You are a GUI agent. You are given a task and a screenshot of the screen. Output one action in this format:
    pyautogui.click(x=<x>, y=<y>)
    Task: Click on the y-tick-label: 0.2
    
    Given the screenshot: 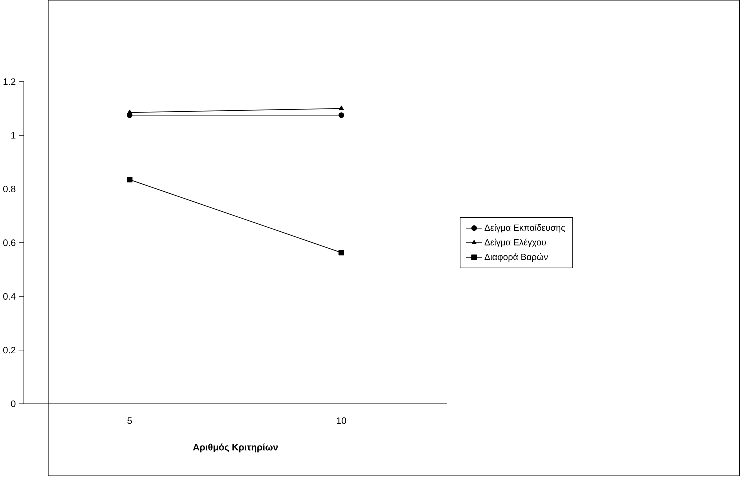 What is the action you would take?
    pyautogui.click(x=9, y=350)
    